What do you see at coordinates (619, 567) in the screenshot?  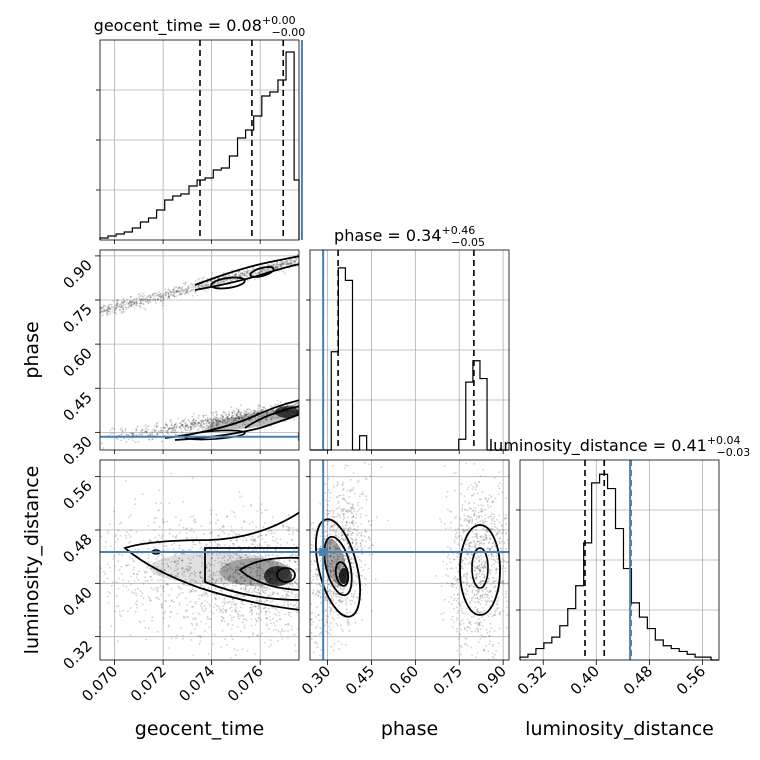 I see `histogram-step` at bounding box center [619, 567].